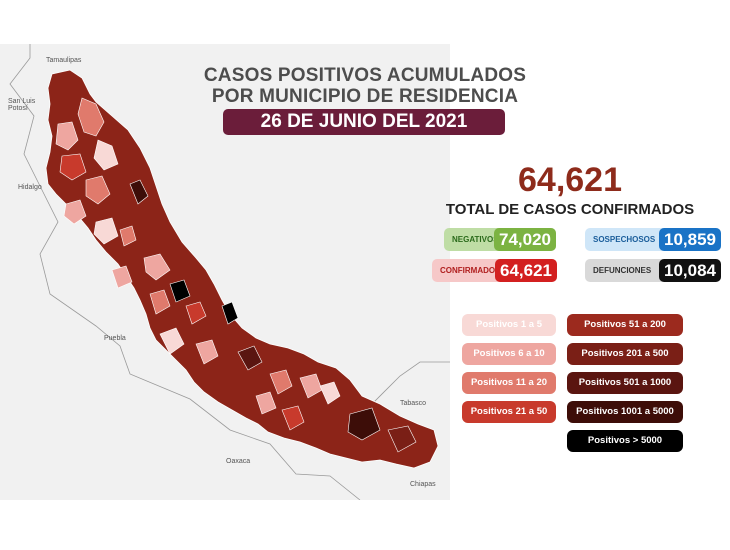 The height and width of the screenshot is (550, 730). What do you see at coordinates (570, 209) in the screenshot?
I see `total-cases-label: TOTAL DE CASOS CONFIRMADOS` at bounding box center [570, 209].